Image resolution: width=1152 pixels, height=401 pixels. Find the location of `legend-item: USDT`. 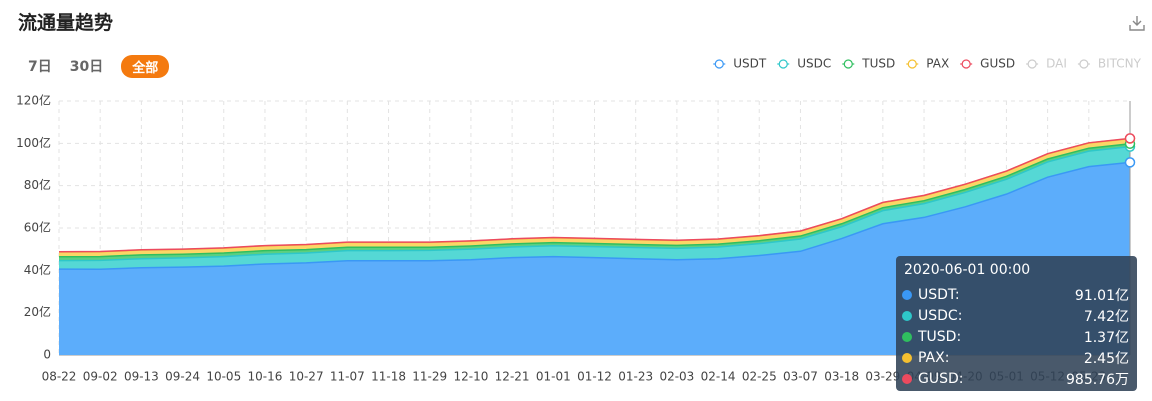

legend-item: USDT is located at coordinates (740, 64).